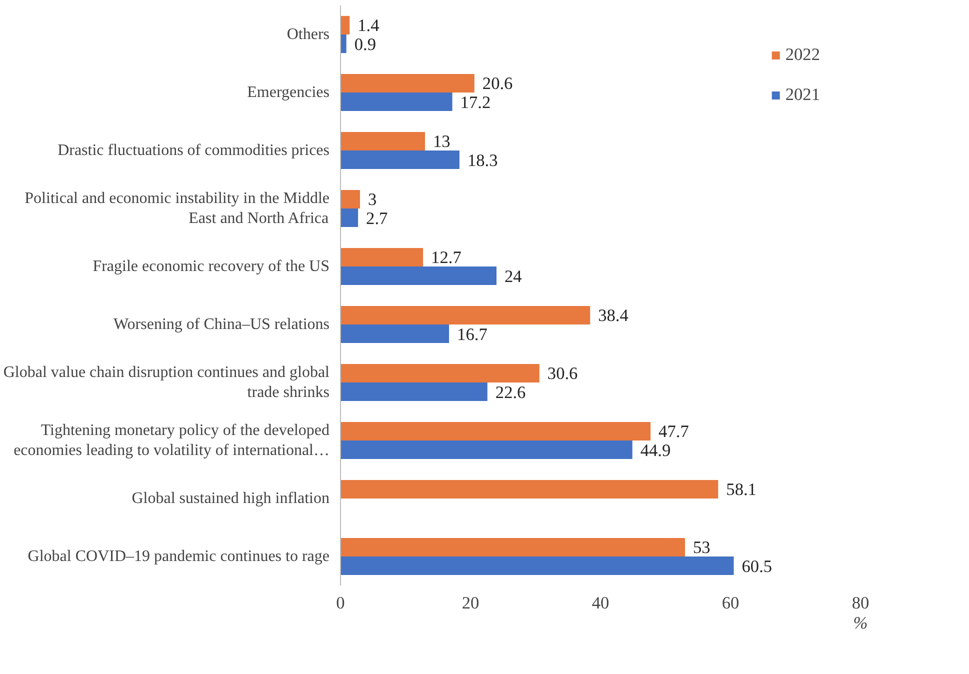 This screenshot has width=969, height=674. Describe the element at coordinates (513, 276) in the screenshot. I see `data-label: 24` at that location.